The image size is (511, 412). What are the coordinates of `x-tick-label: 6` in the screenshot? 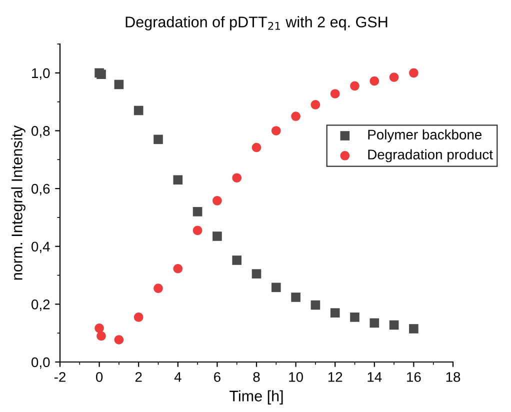 It's located at (217, 377).